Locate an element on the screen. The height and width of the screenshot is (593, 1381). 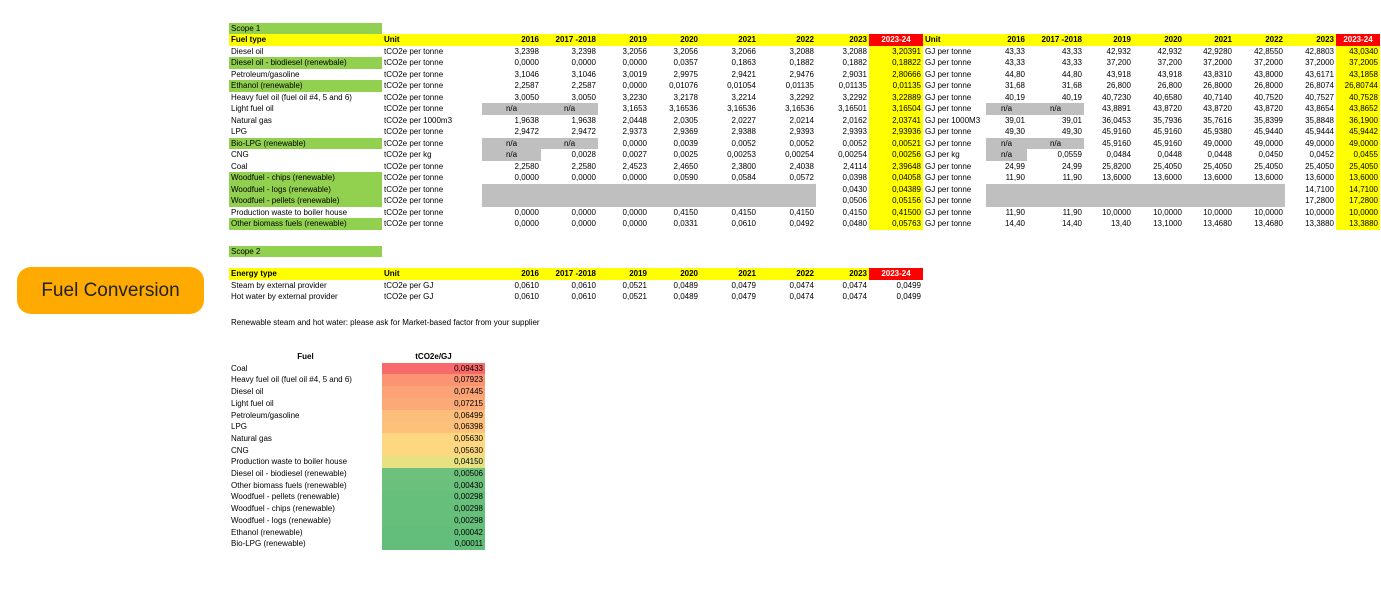
energy-current-cell: 26,80744 is located at coordinates (1358, 86).